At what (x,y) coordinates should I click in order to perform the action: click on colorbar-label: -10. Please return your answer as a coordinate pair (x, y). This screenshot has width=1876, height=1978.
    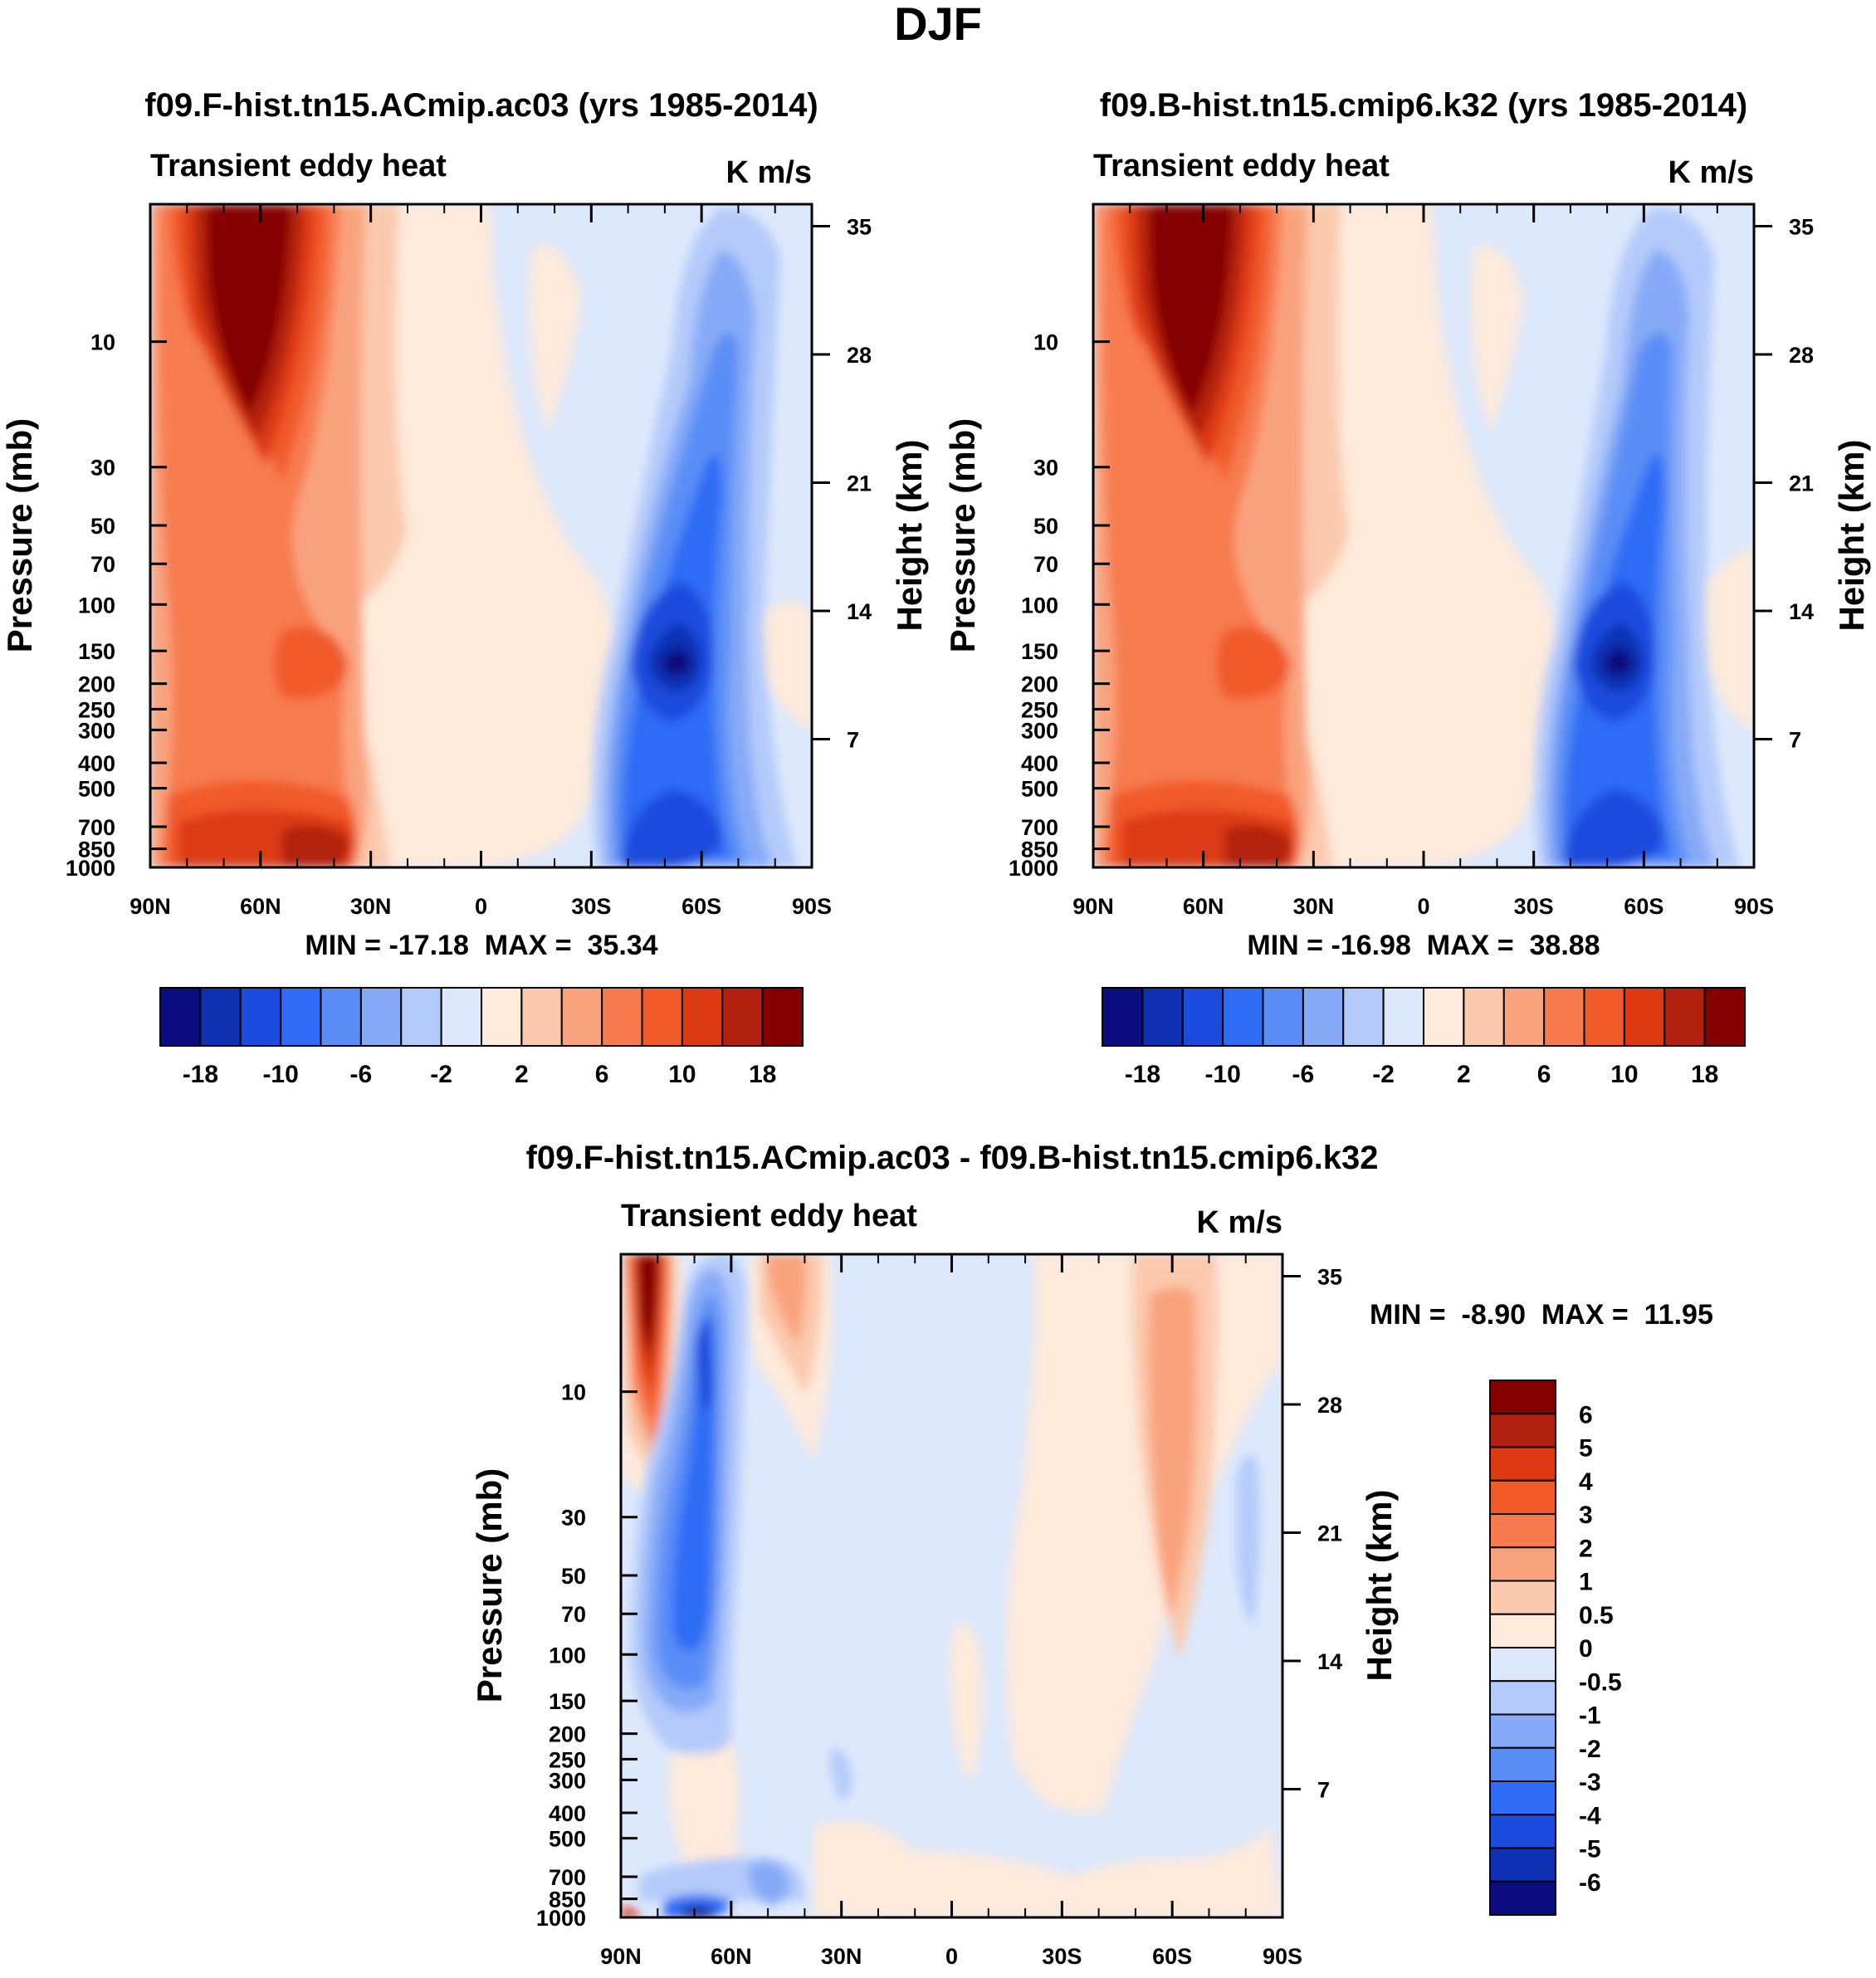
    Looking at the image, I should click on (1222, 1074).